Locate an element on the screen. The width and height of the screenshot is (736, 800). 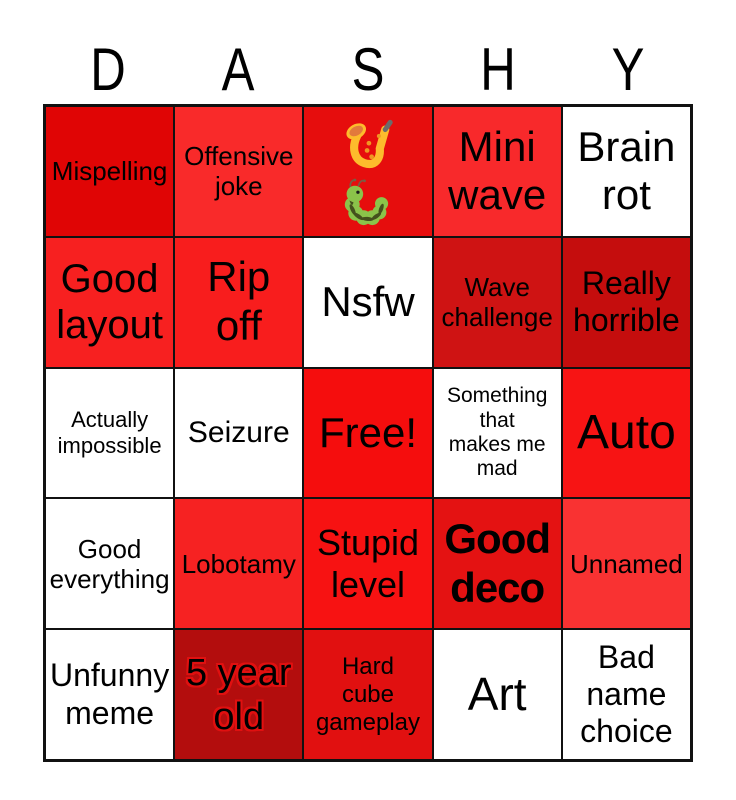
bingo-cell: Auto is located at coordinates (626, 433).